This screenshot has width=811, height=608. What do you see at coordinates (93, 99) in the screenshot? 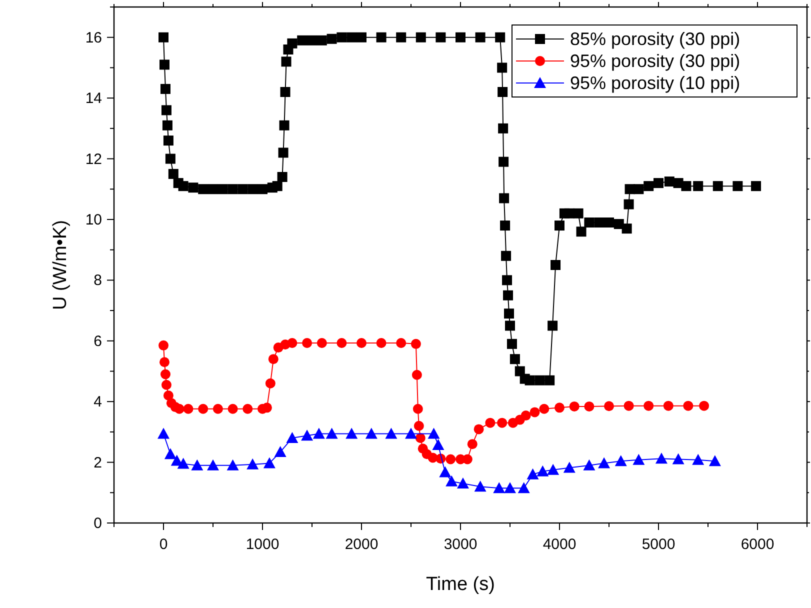
I see `y-tick-label: 14` at bounding box center [93, 99].